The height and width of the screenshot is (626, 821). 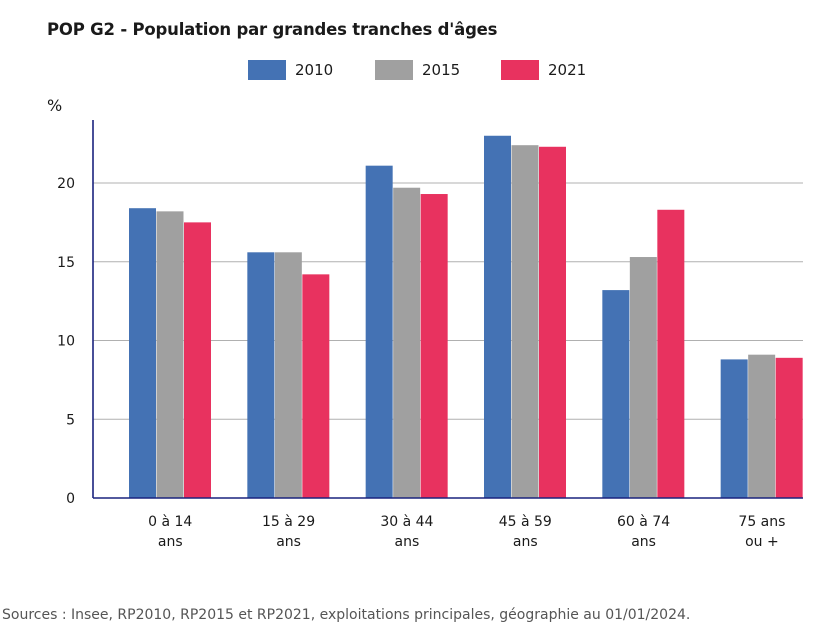 I want to click on legend-swatch-2015, so click(x=394, y=70).